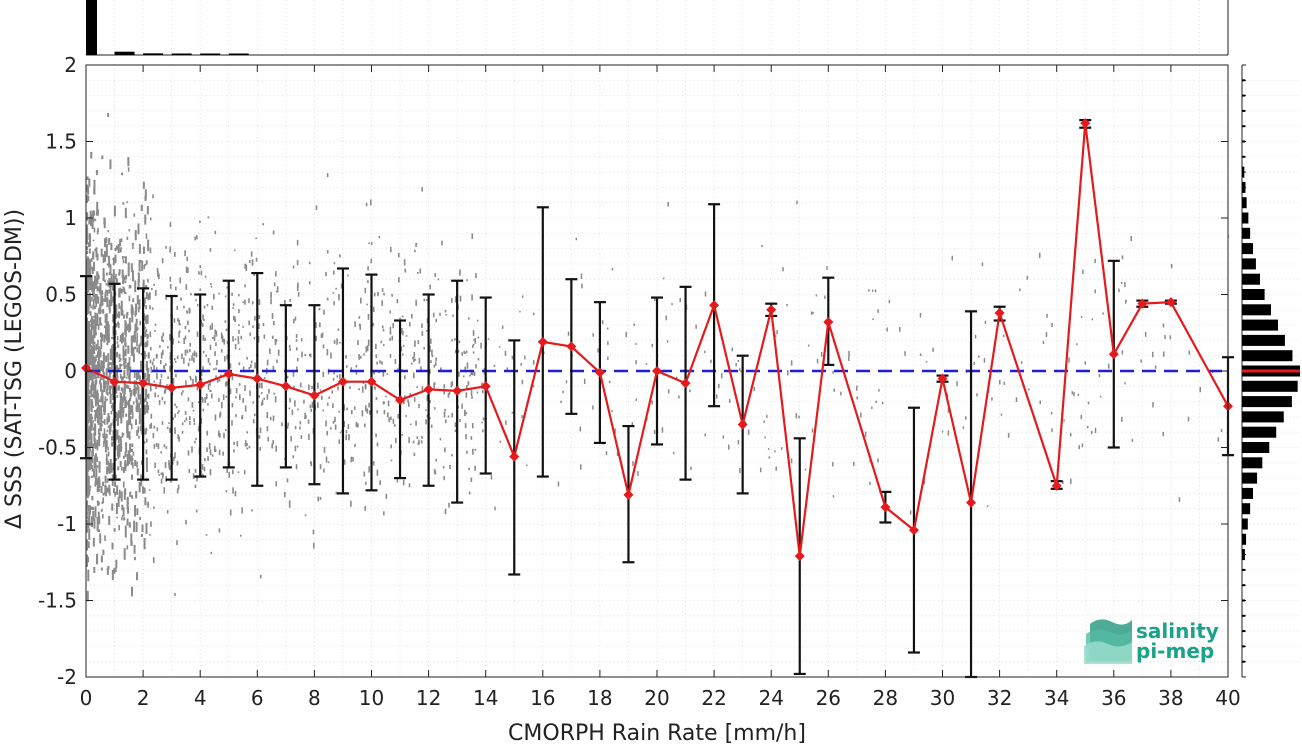  What do you see at coordinates (1248, 249) in the screenshot?
I see `right-histogram-bar` at bounding box center [1248, 249].